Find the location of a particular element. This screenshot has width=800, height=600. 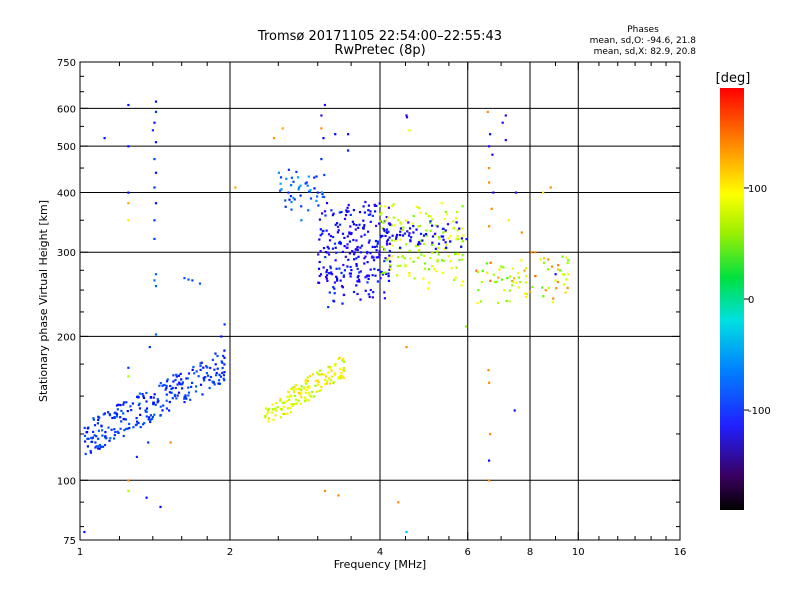

x-tick-label: 8 is located at coordinates (530, 552).